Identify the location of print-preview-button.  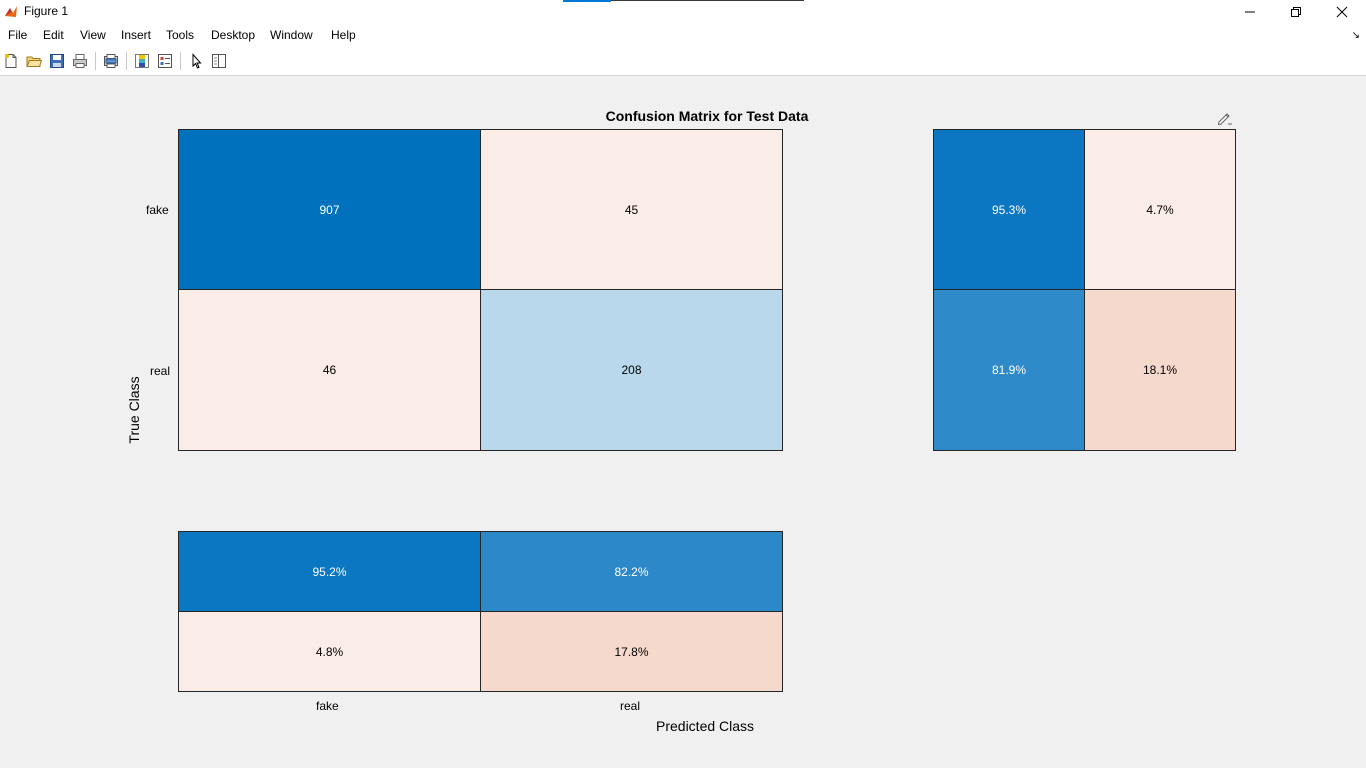
(111, 61).